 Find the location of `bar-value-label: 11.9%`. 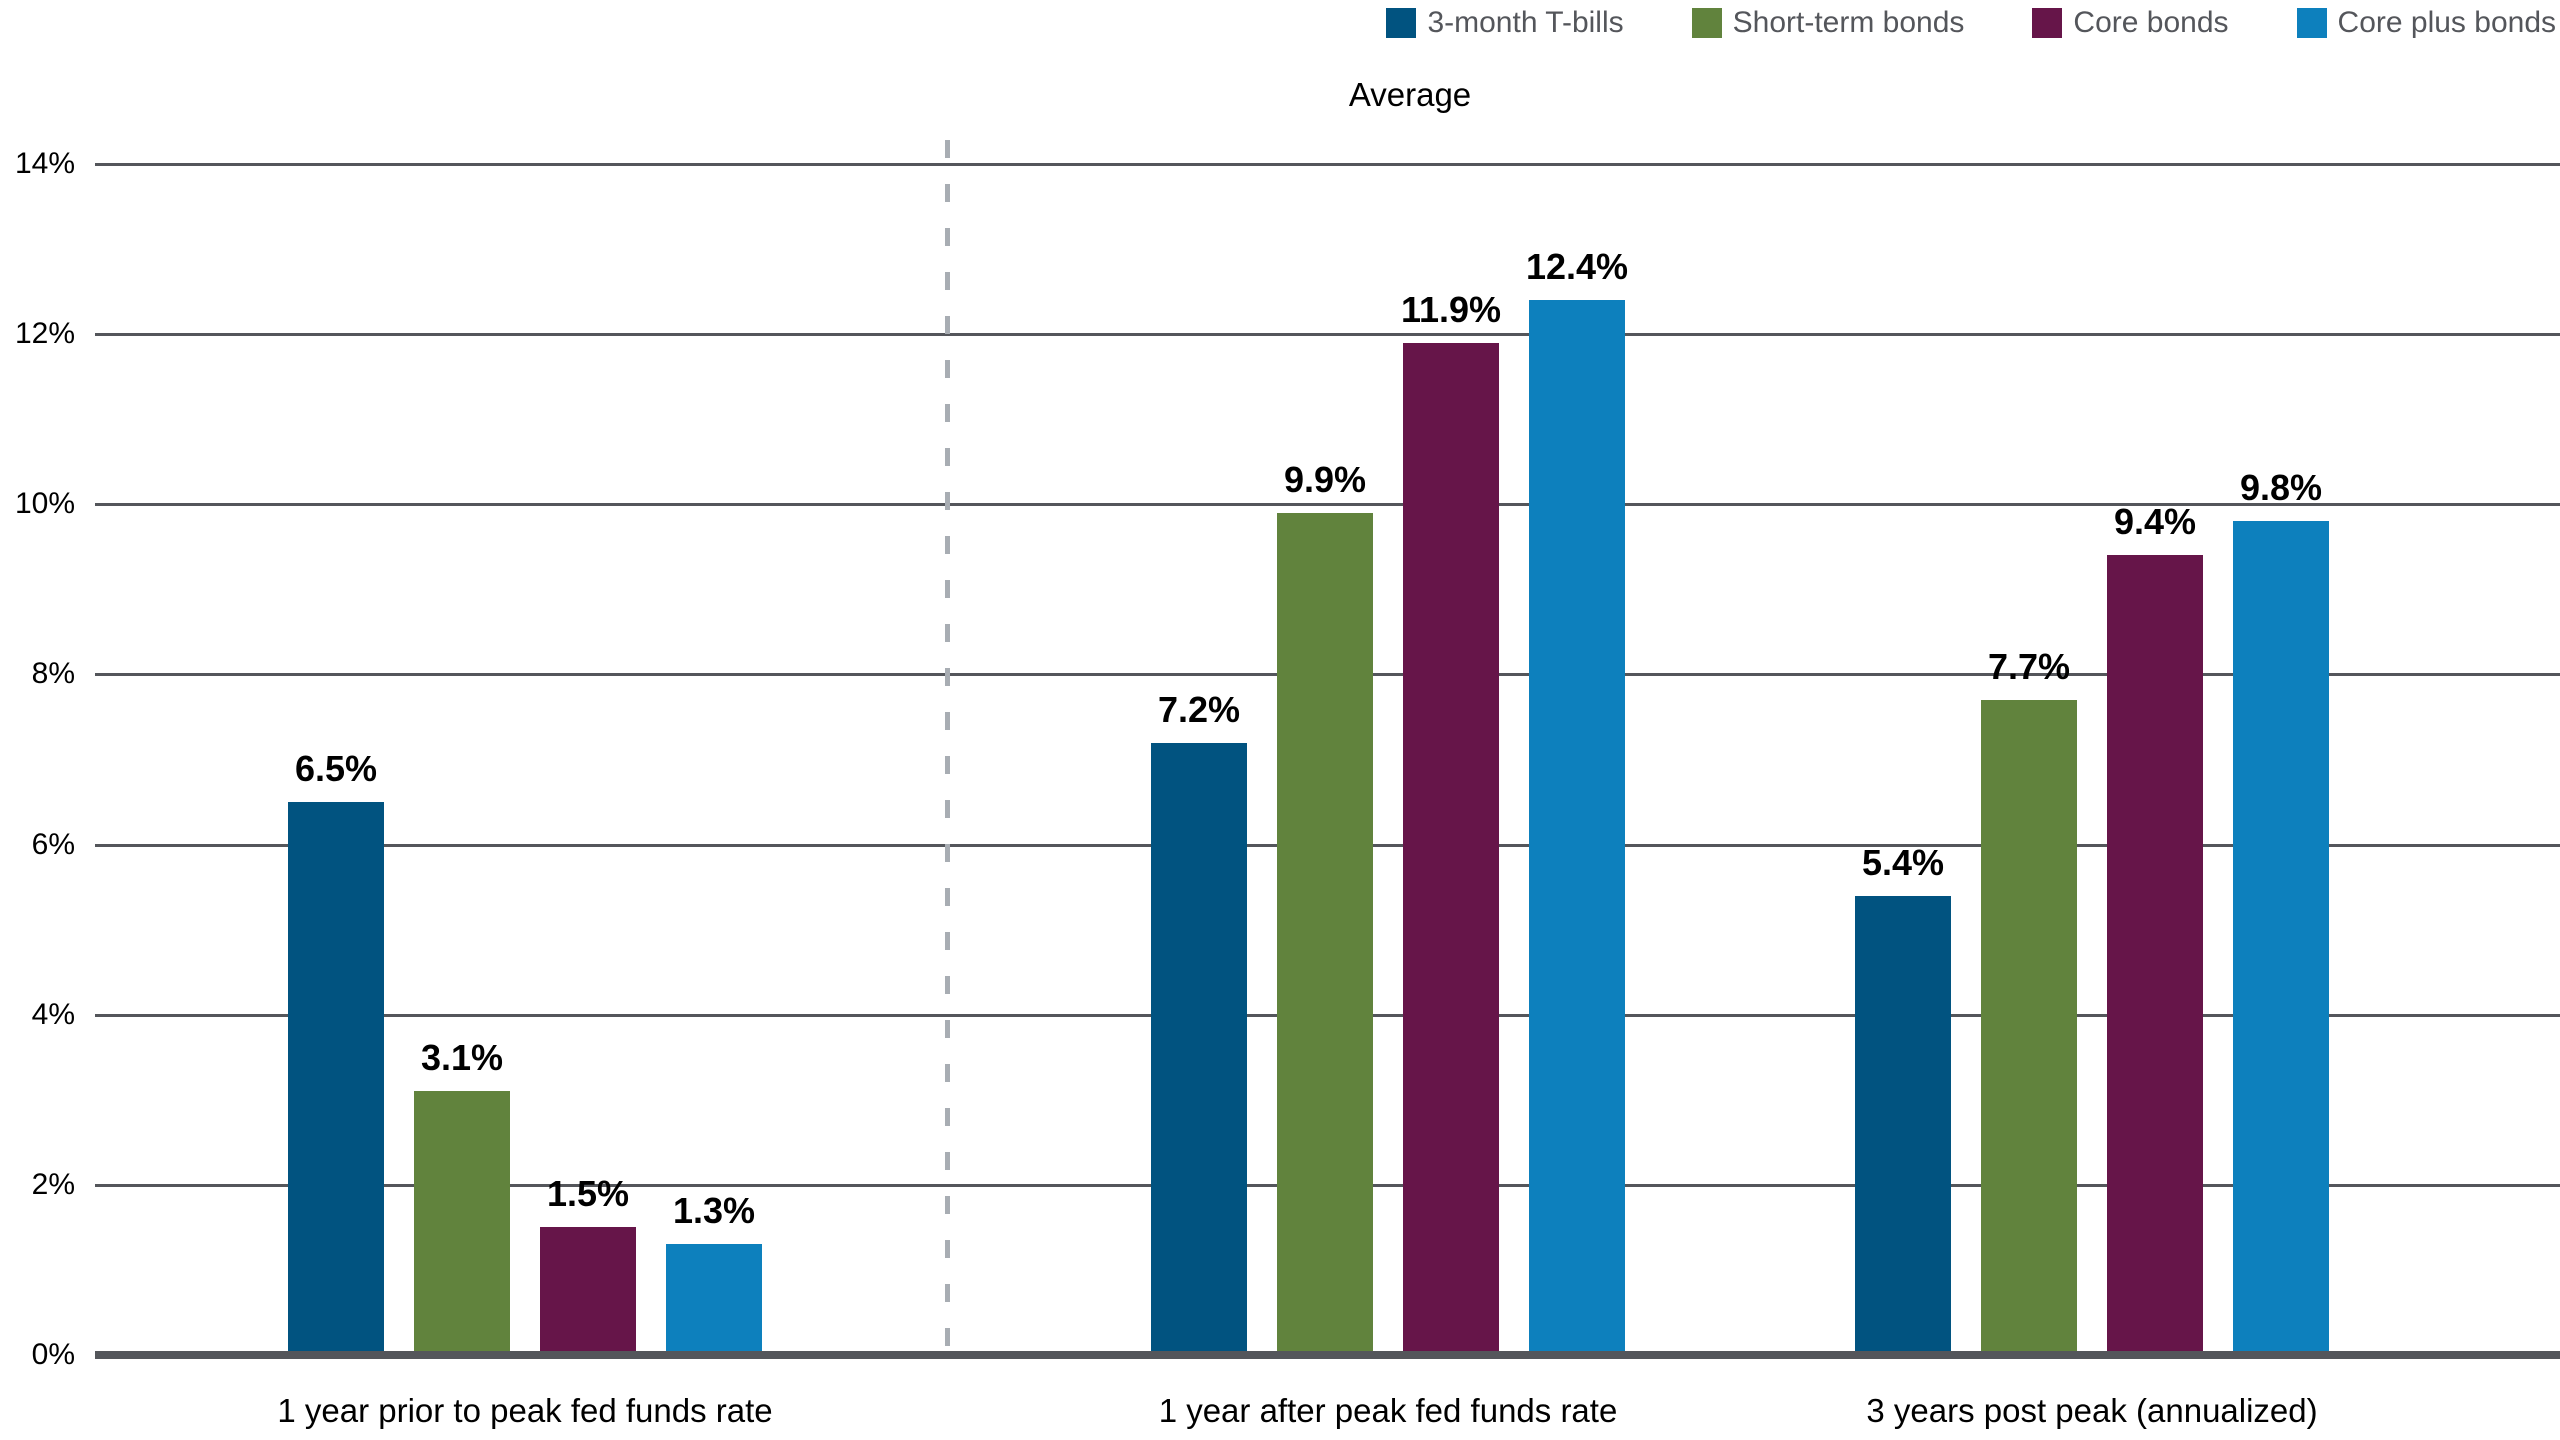

bar-value-label: 11.9% is located at coordinates (1451, 309).